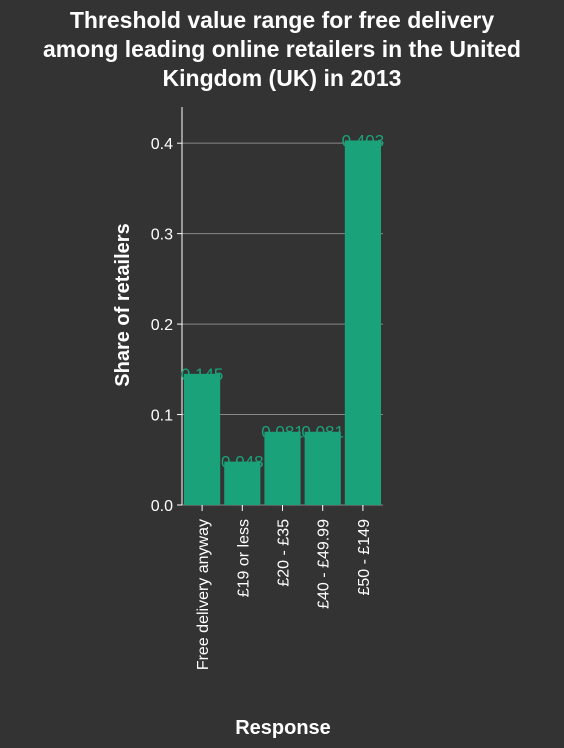 This screenshot has width=564, height=748. What do you see at coordinates (162, 416) in the screenshot?
I see `y-tick-label: 0.1` at bounding box center [162, 416].